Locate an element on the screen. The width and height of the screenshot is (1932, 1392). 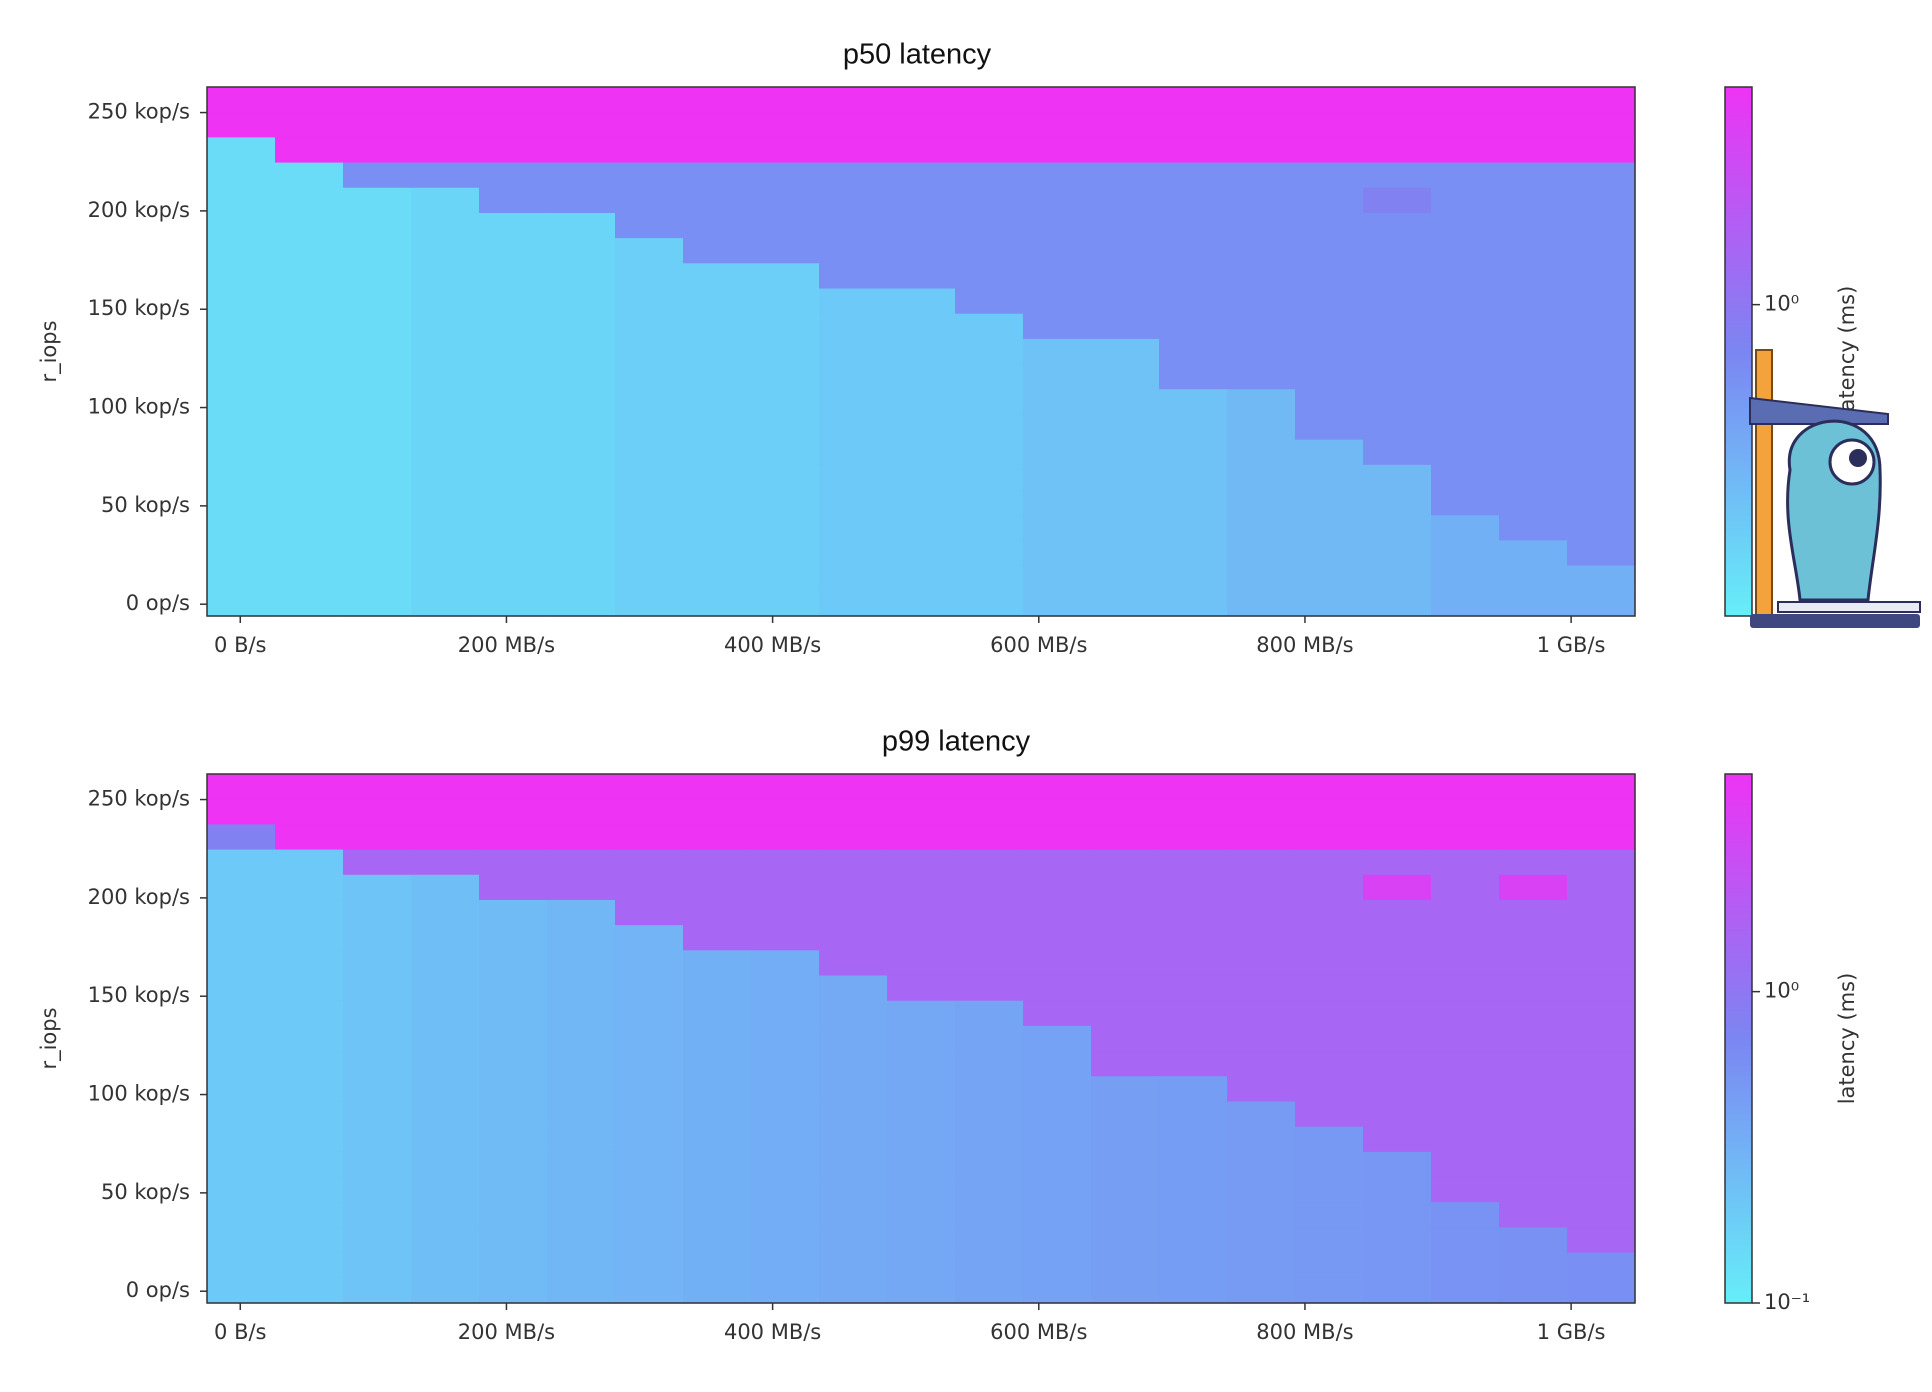
y-tick-label: 150 kop/s is located at coordinates (139, 995).